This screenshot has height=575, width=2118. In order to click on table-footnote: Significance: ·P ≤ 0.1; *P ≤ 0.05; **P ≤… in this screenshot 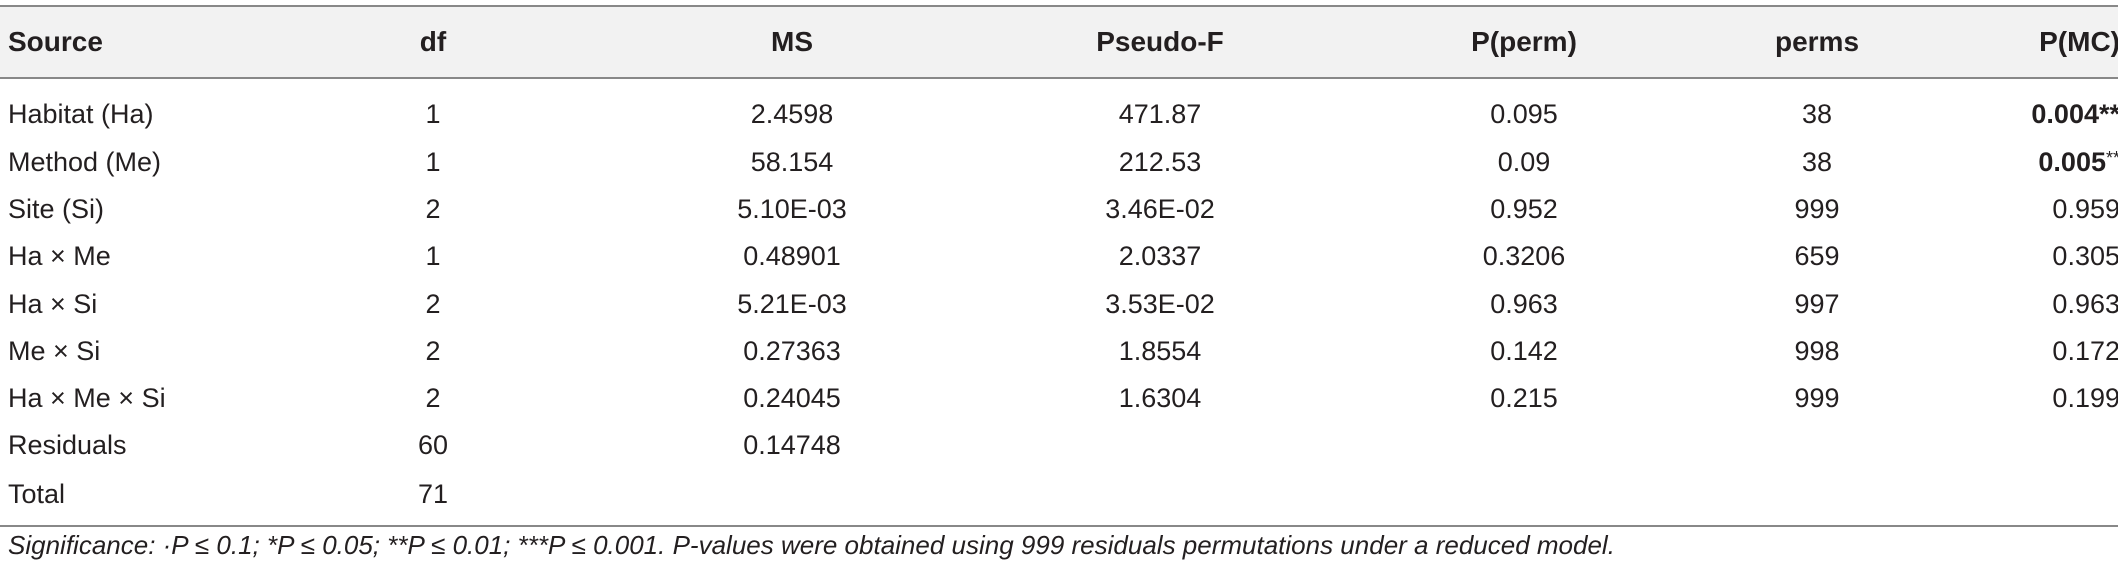, I will do `click(811, 545)`.